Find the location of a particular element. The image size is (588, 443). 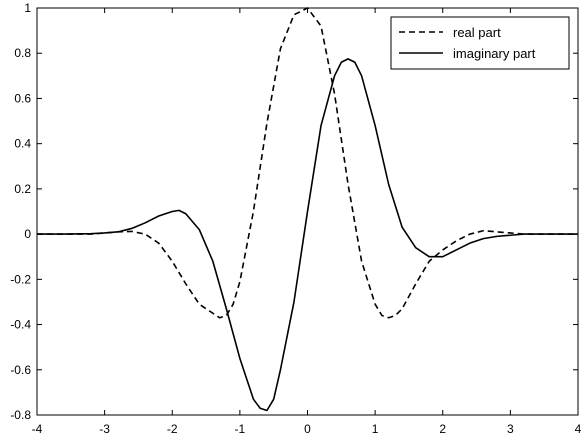

x-tick-label: -3 is located at coordinates (104, 429).